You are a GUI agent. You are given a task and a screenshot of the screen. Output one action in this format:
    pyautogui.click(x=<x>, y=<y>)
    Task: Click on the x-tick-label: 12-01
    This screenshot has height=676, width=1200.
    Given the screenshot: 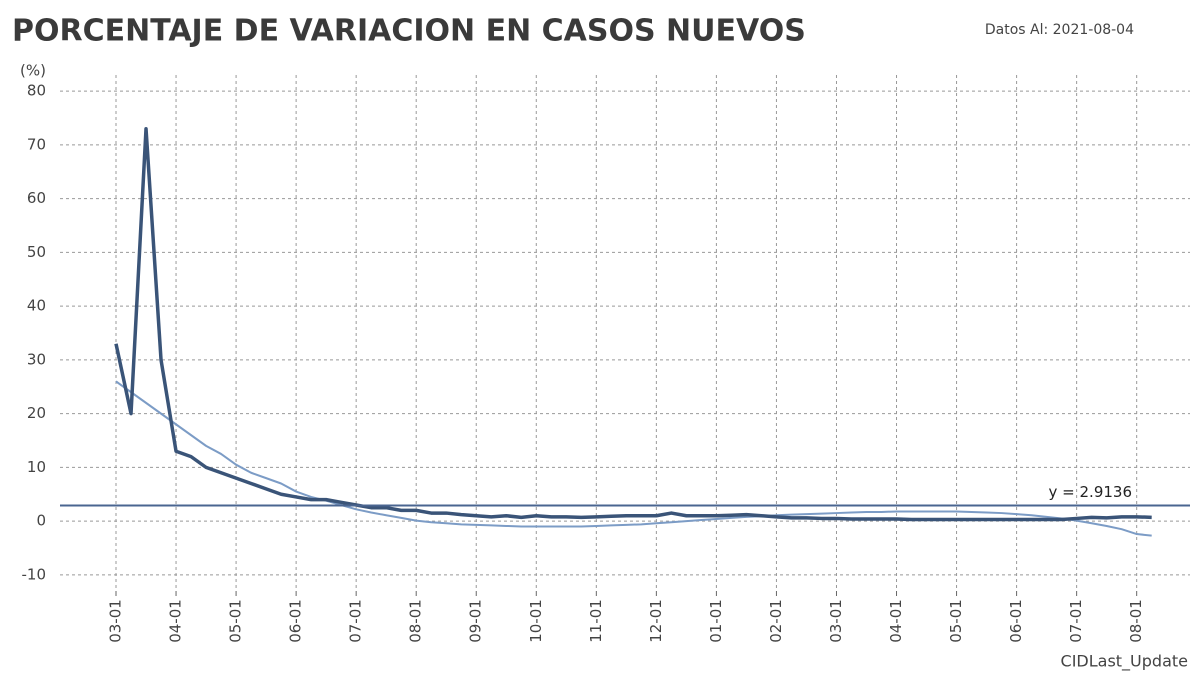 What is the action you would take?
    pyautogui.click(x=656, y=621)
    